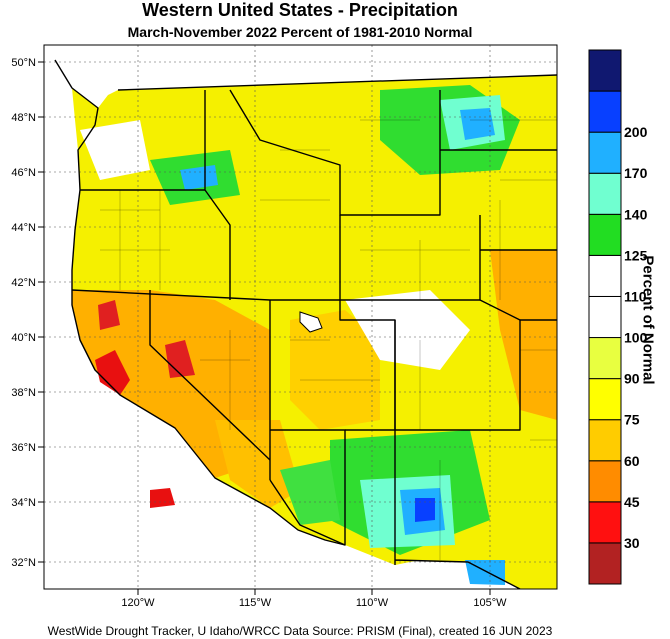 Image resolution: width=670 pixels, height=639 pixels. What do you see at coordinates (23, 503) in the screenshot?
I see `lat-label: 34°N` at bounding box center [23, 503].